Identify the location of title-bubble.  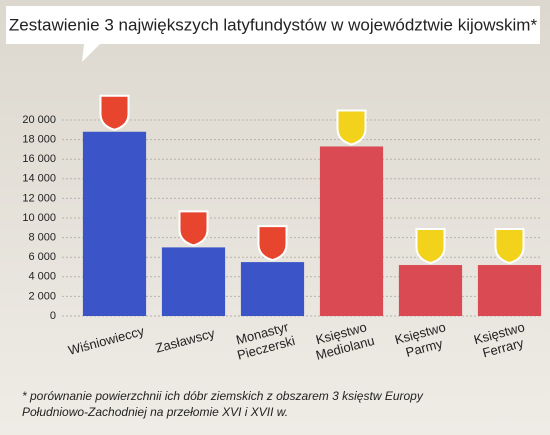
(273, 34).